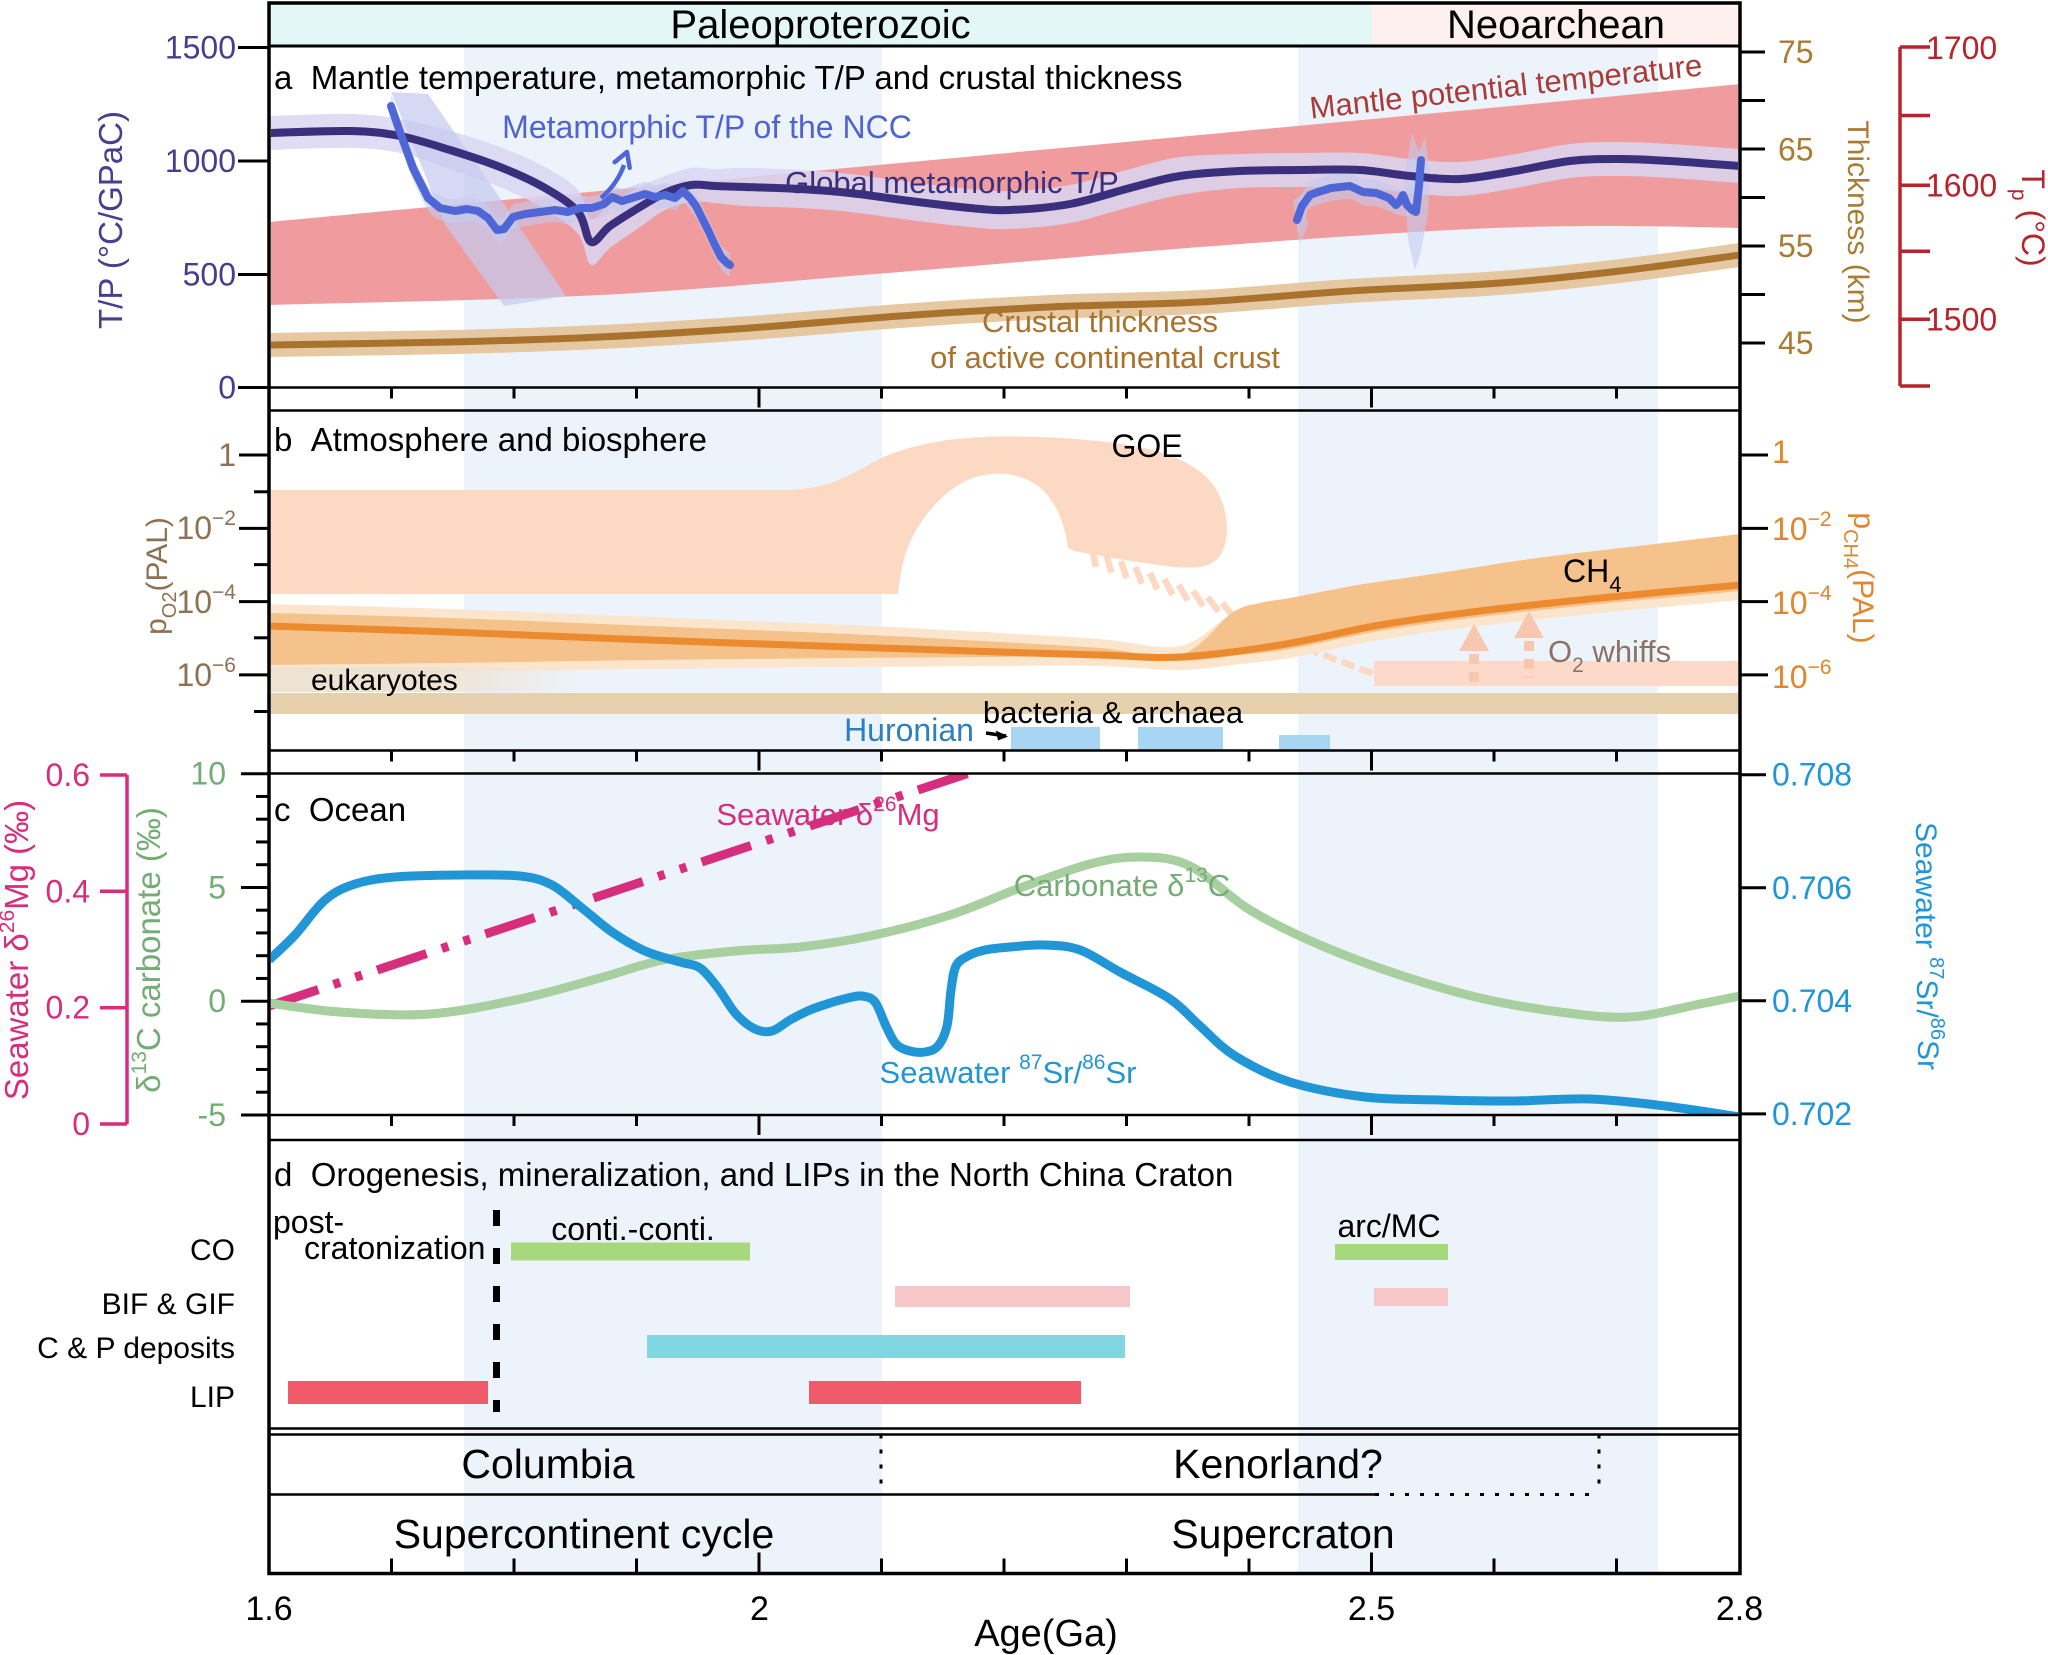 This screenshot has width=2048, height=1655. What do you see at coordinates (68, 891) in the screenshot?
I see `svg-text: 0.4` at bounding box center [68, 891].